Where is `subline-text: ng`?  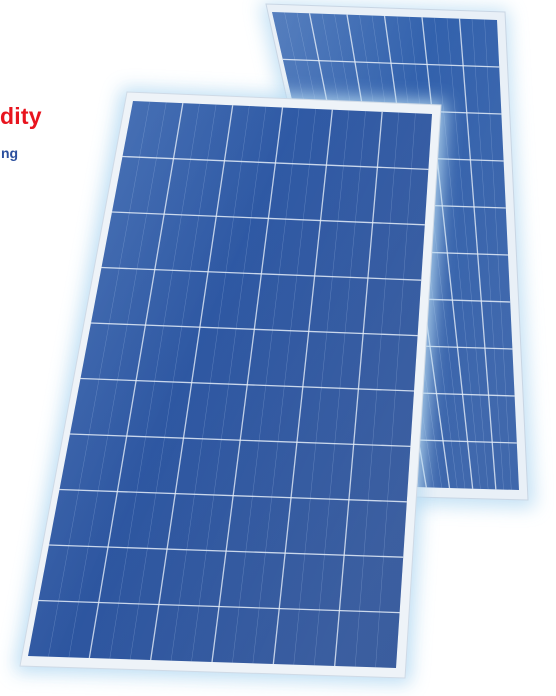
subline-text: ng is located at coordinates (10, 153).